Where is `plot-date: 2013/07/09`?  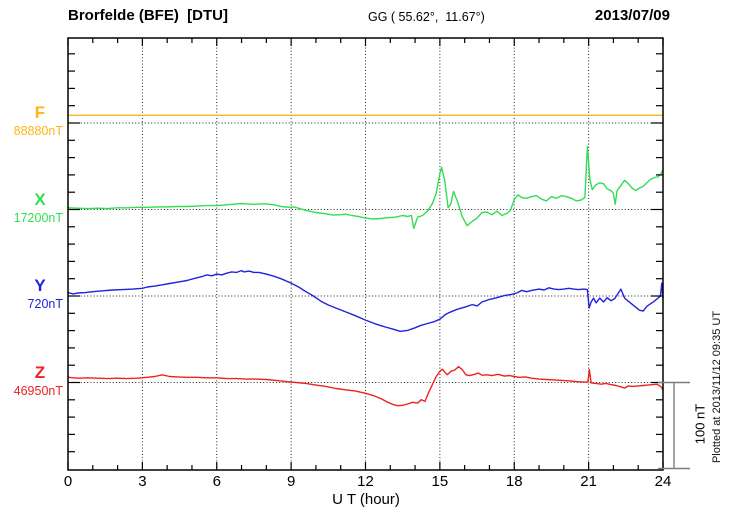 plot-date: 2013/07/09 is located at coordinates (632, 15).